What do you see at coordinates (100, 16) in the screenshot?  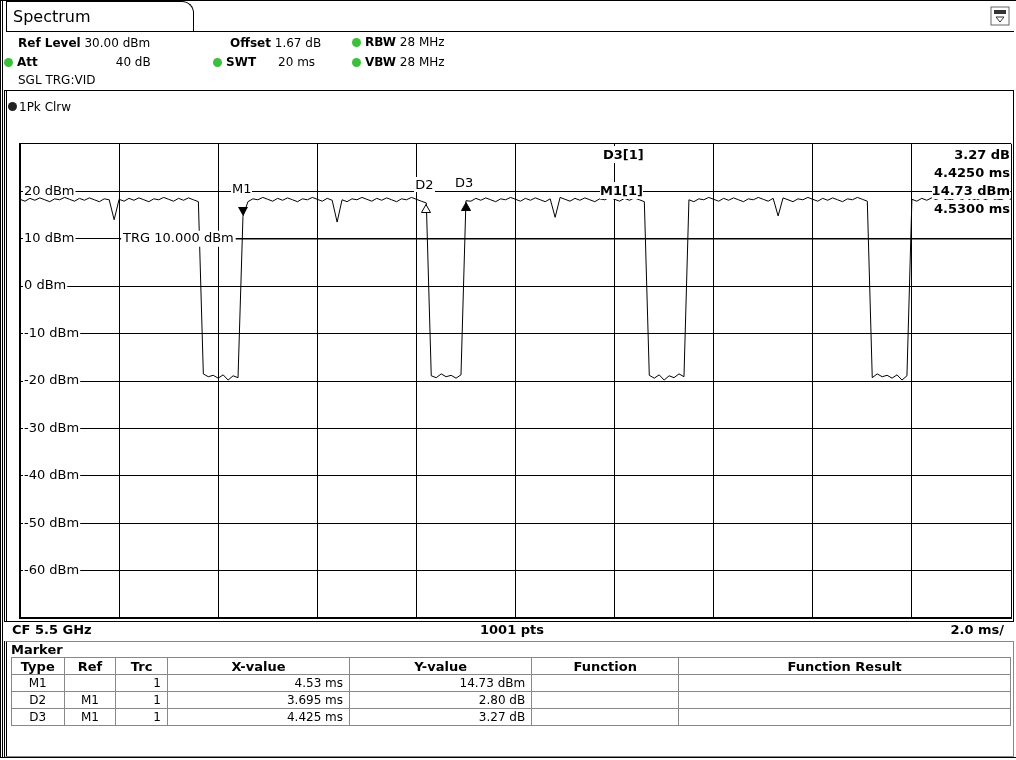 I see `text: Spectrum` at bounding box center [100, 16].